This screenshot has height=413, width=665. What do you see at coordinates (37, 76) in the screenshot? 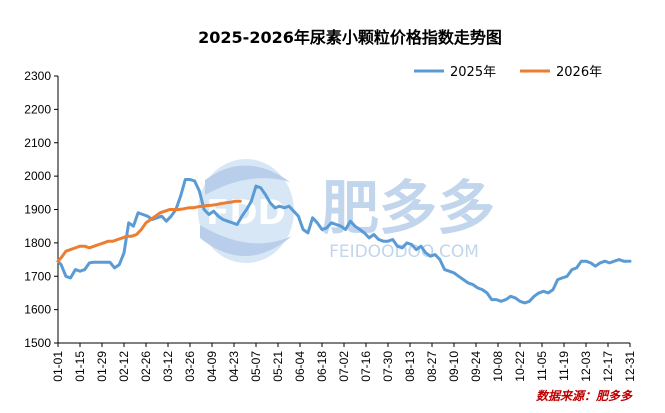
I see `y-tick-label: 2300` at bounding box center [37, 76].